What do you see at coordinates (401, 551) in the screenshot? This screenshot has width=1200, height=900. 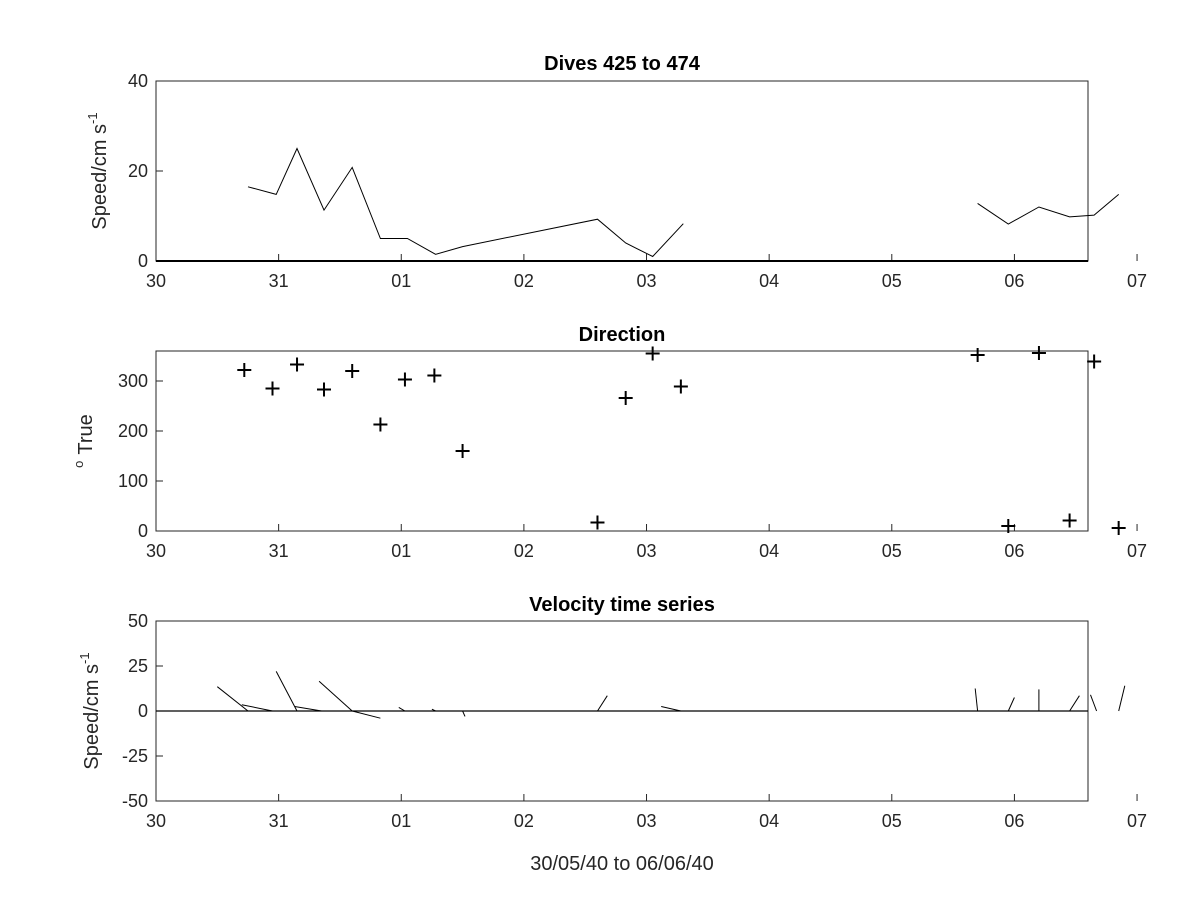 I see `direction-x-tick-label: 01` at bounding box center [401, 551].